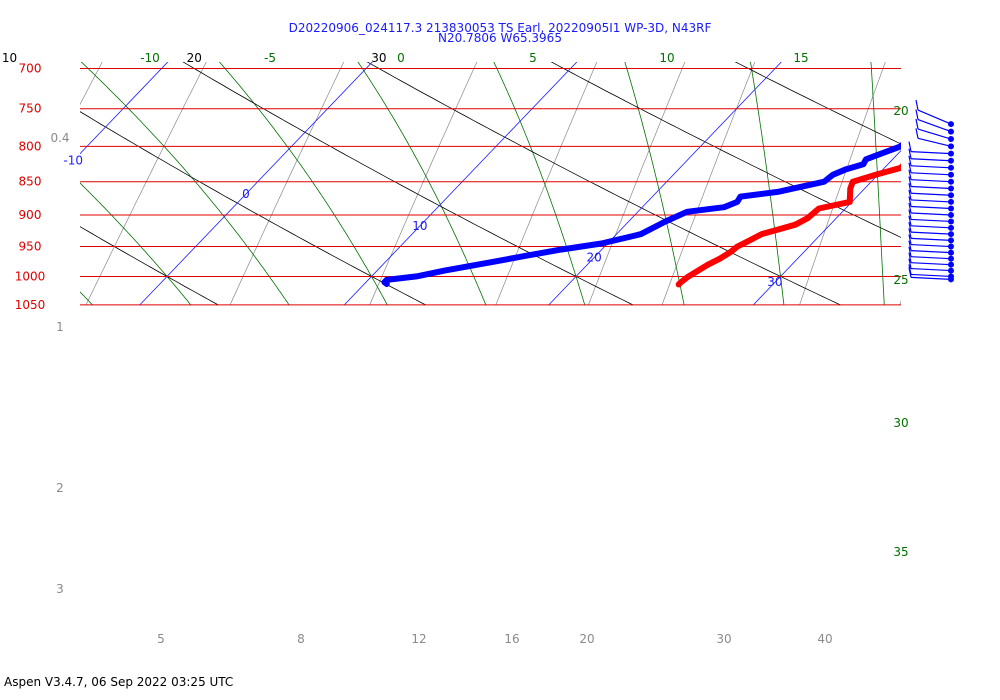 This screenshot has height=700, width=1000. Describe the element at coordinates (30, 109) in the screenshot. I see `pressure-tick-label: 750` at that location.